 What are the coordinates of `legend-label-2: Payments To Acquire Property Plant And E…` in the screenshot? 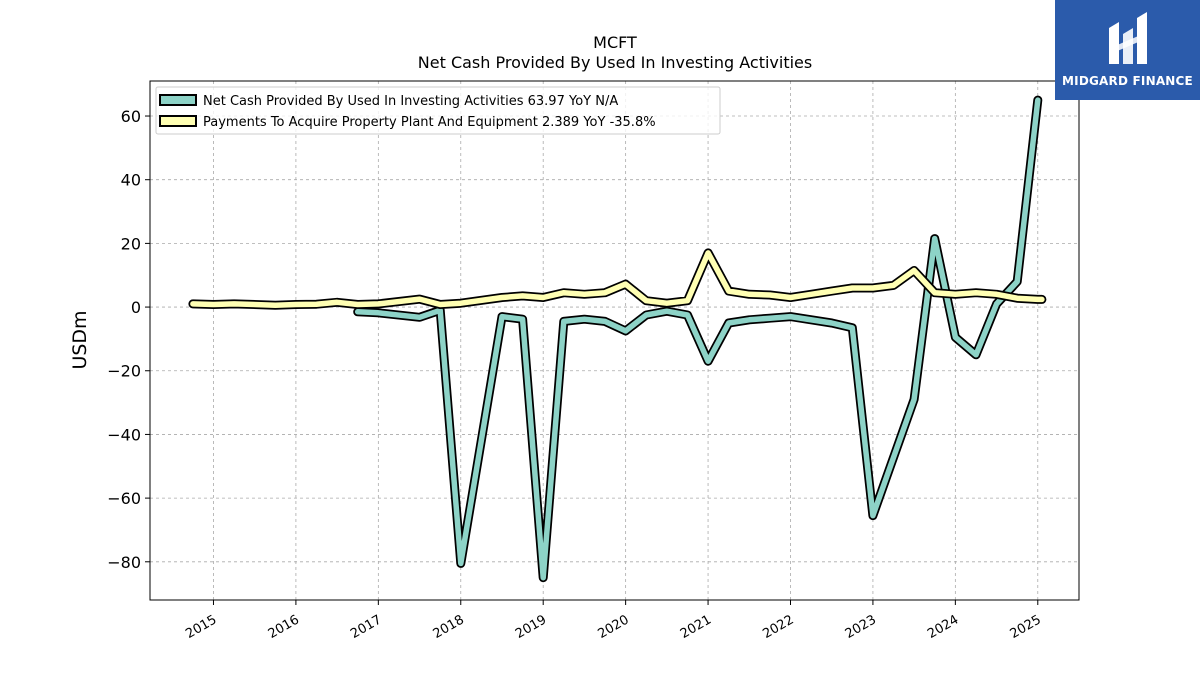 It's located at (429, 122).